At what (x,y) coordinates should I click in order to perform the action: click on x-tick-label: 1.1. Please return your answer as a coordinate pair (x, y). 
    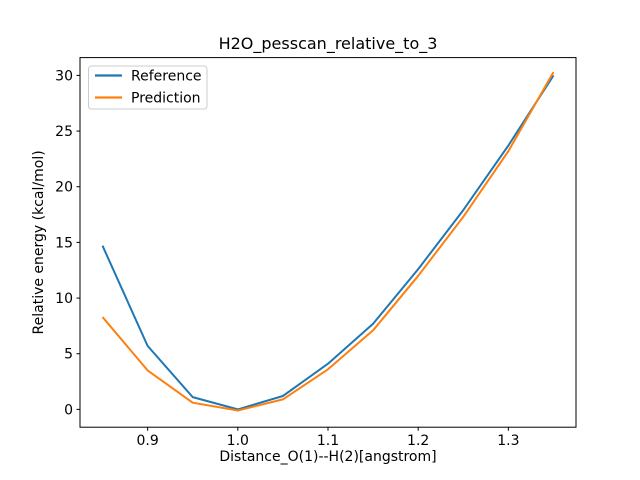
    Looking at the image, I should click on (328, 441).